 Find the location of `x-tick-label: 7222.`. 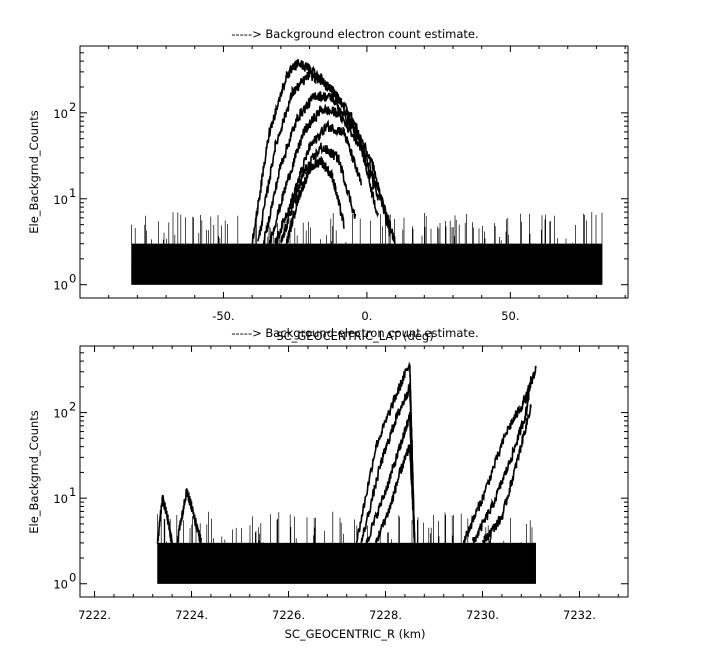

x-tick-label: 7222. is located at coordinates (94, 615).